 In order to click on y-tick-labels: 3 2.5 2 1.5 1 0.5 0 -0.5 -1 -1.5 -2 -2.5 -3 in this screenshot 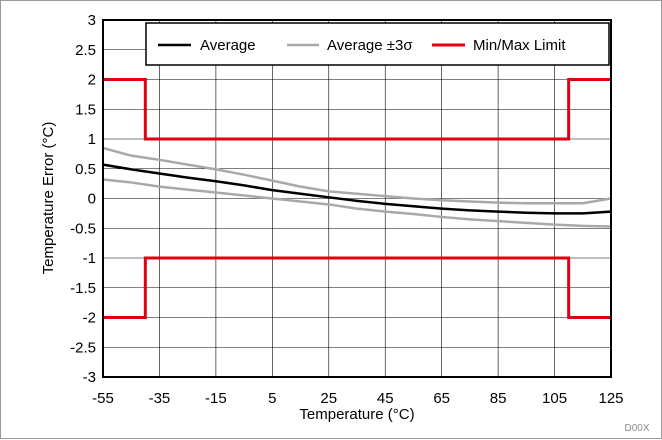, I will do `click(83, 199)`.